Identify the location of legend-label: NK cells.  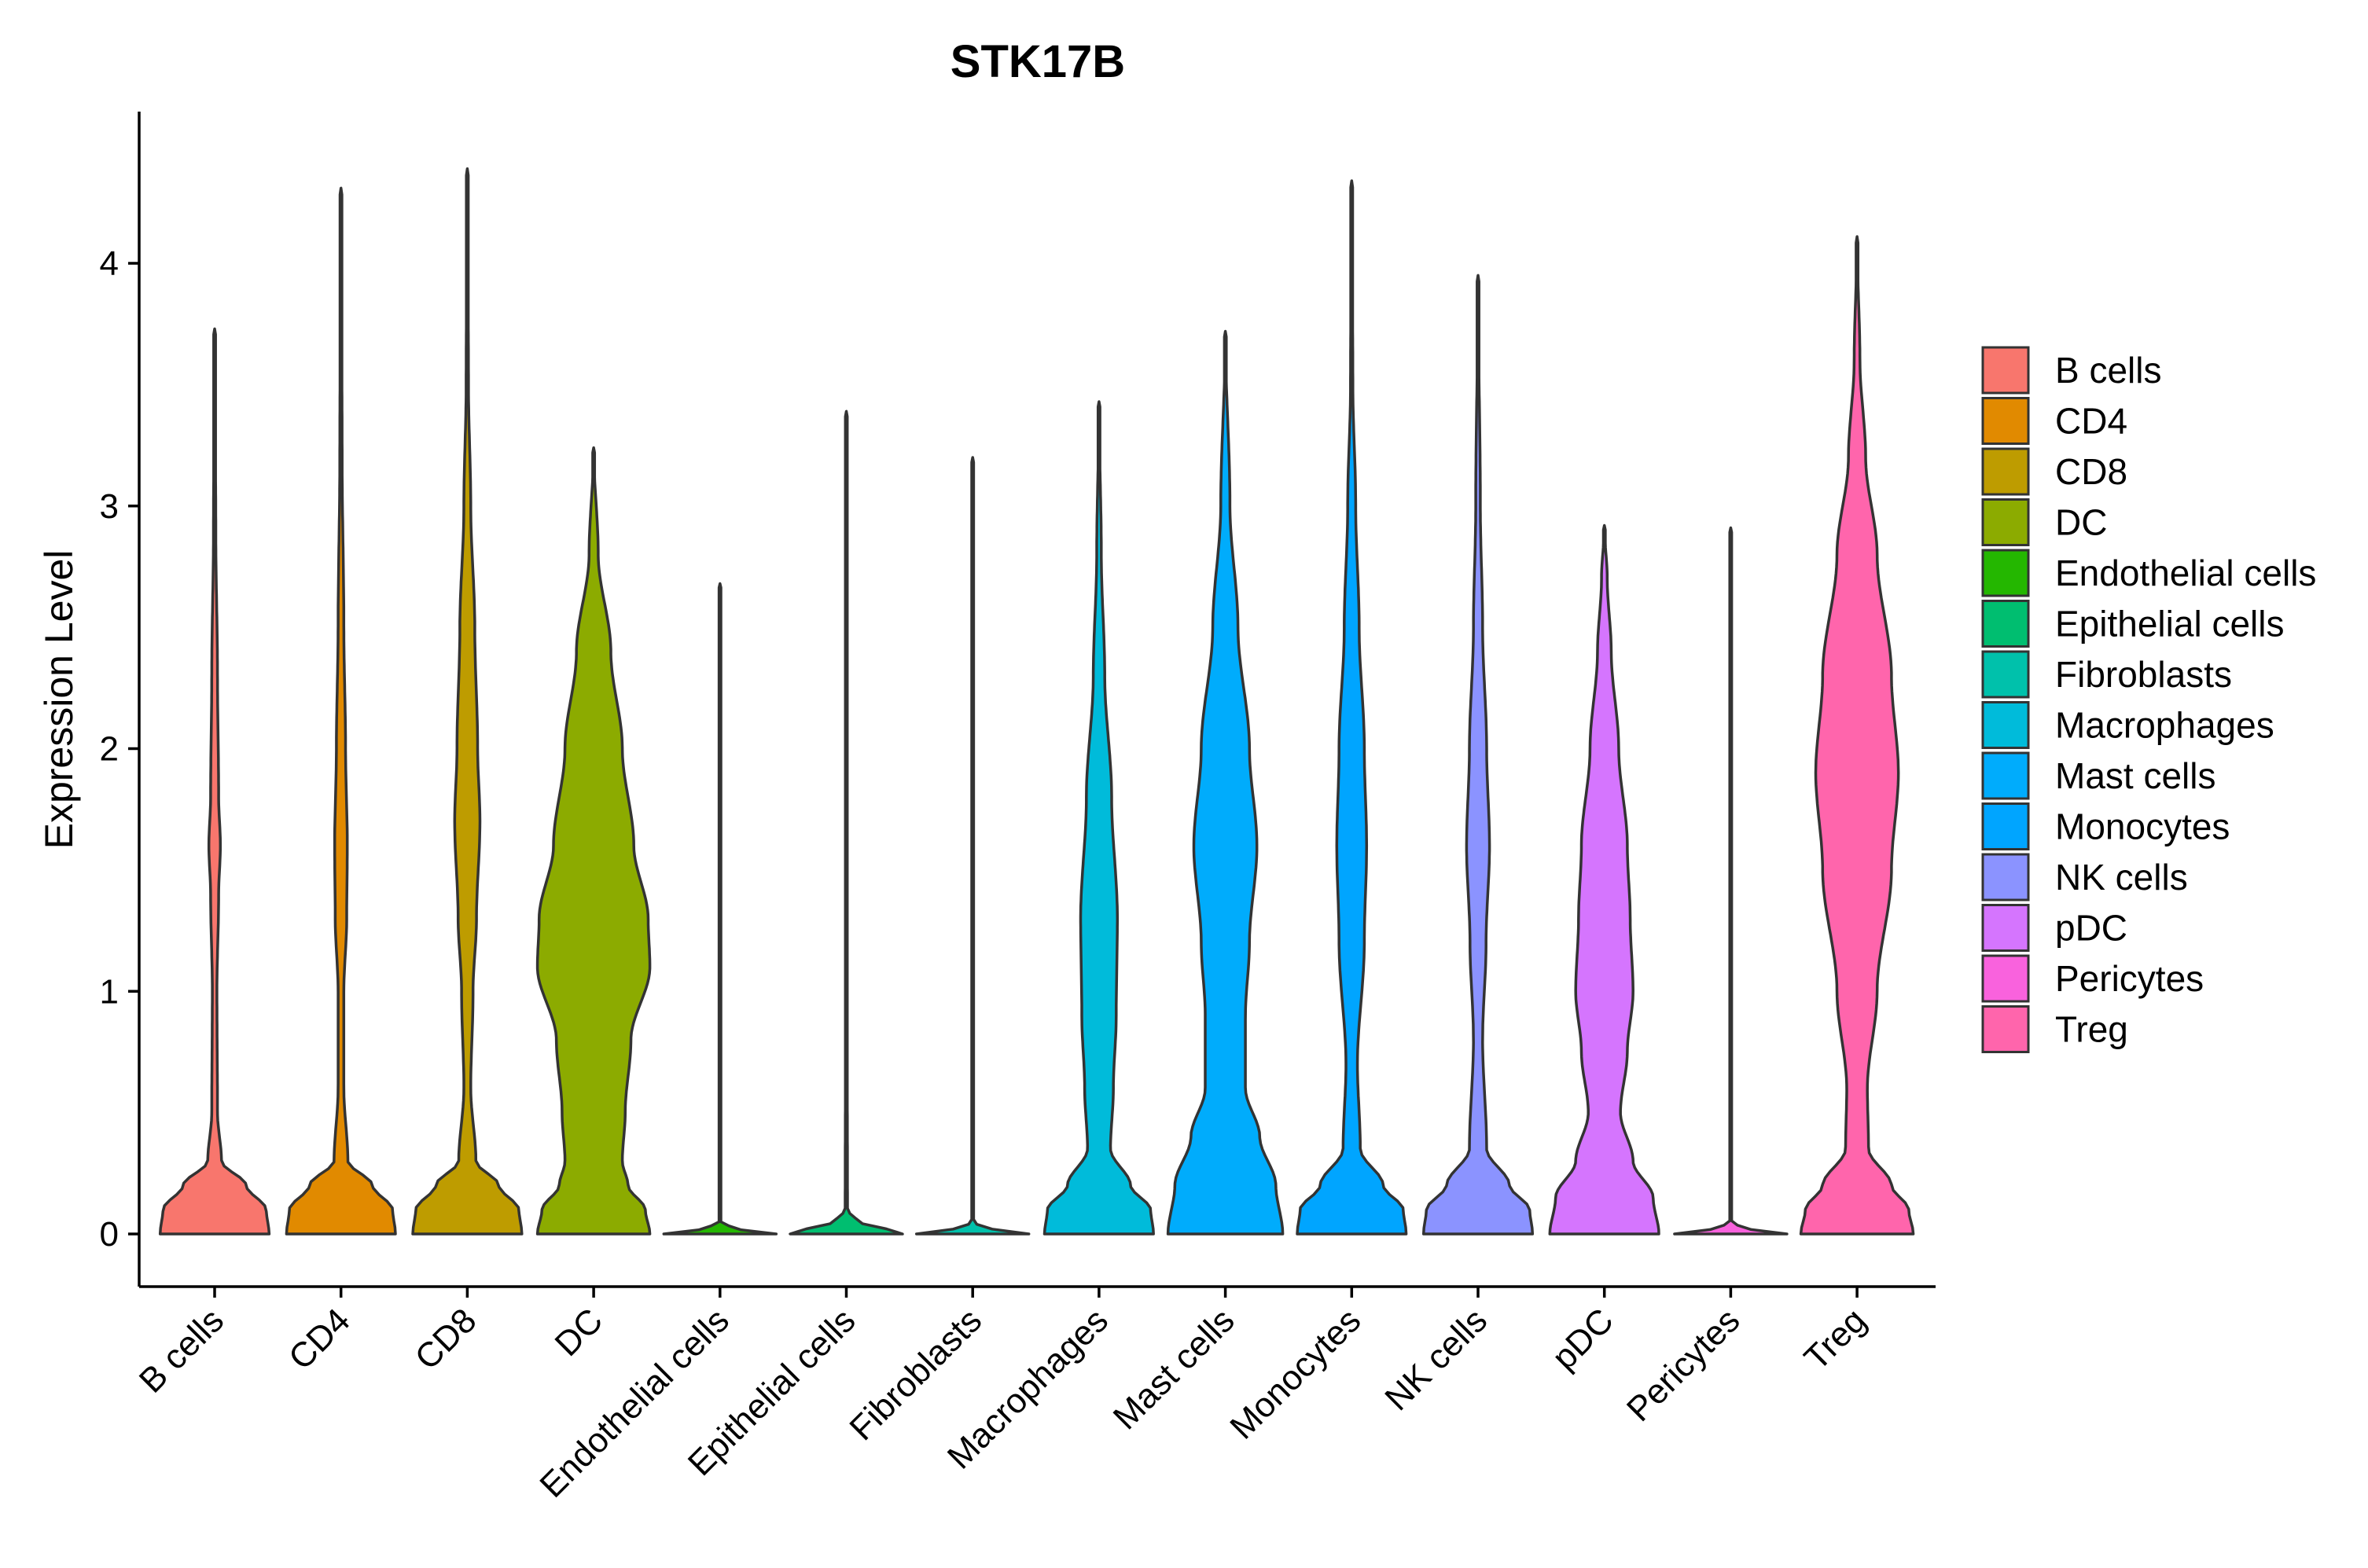
(2121, 878).